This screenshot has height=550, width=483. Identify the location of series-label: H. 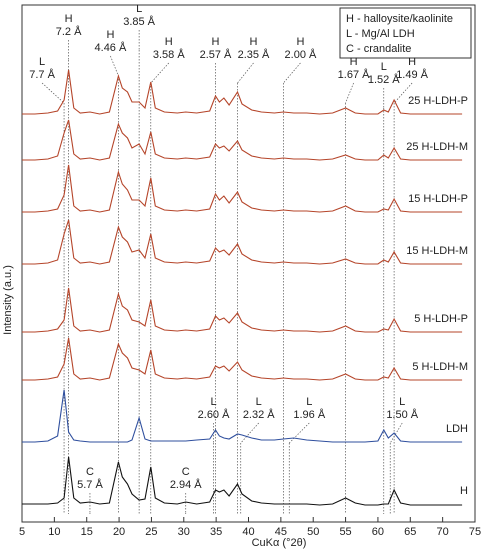
(464, 491).